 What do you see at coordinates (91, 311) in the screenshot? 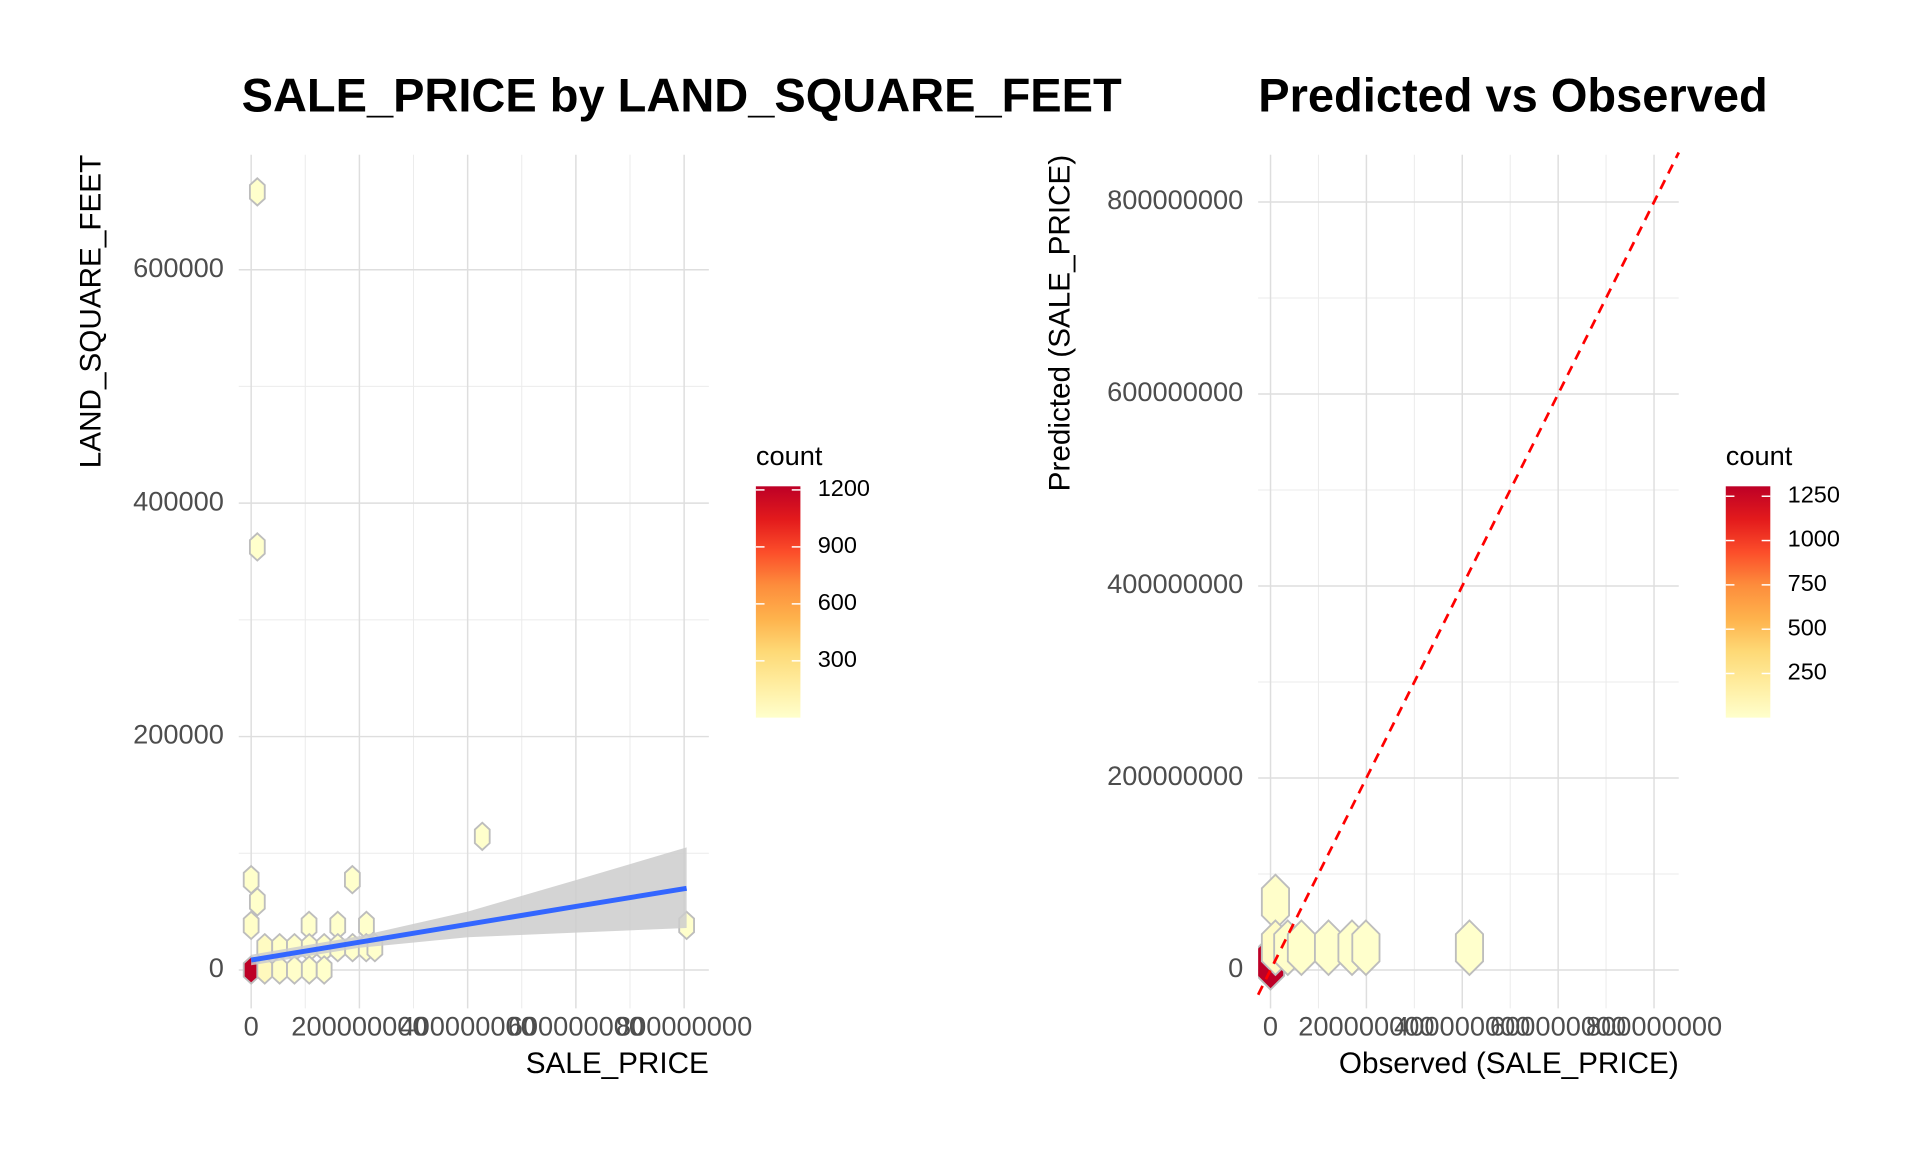
I see `y-axis-title: LAND_SQUARE_FEET` at bounding box center [91, 311].